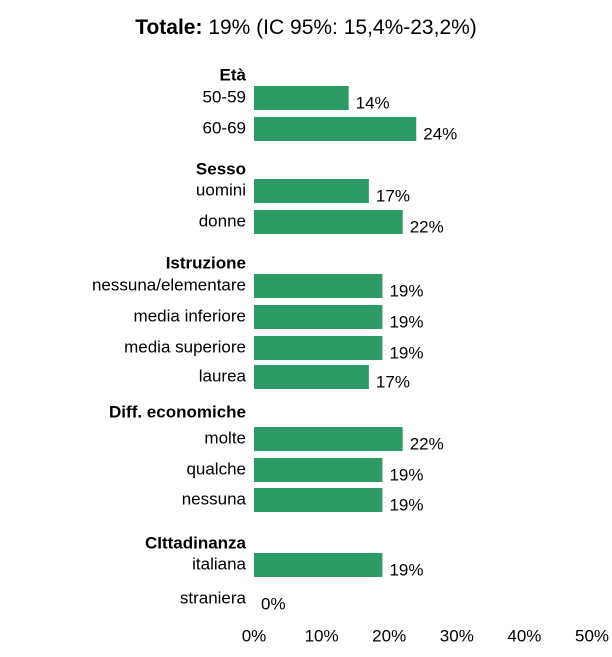 The height and width of the screenshot is (657, 612). Describe the element at coordinates (273, 603) in the screenshot. I see `bar-value-label: 0%` at that location.